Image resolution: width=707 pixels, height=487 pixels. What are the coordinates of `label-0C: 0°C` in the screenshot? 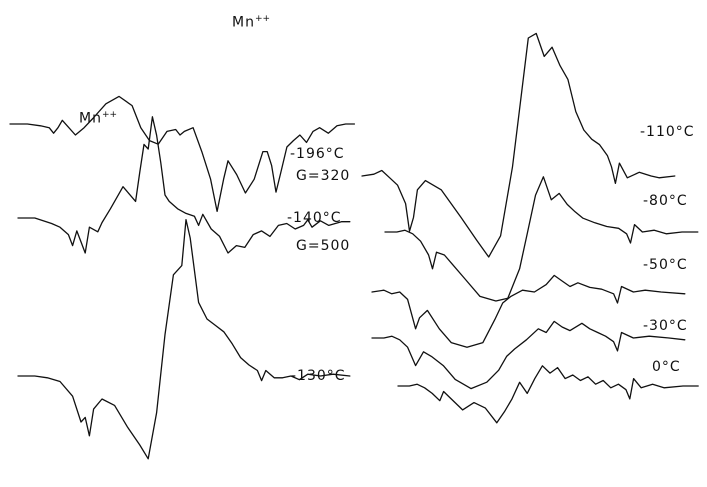 It's located at (666, 367).